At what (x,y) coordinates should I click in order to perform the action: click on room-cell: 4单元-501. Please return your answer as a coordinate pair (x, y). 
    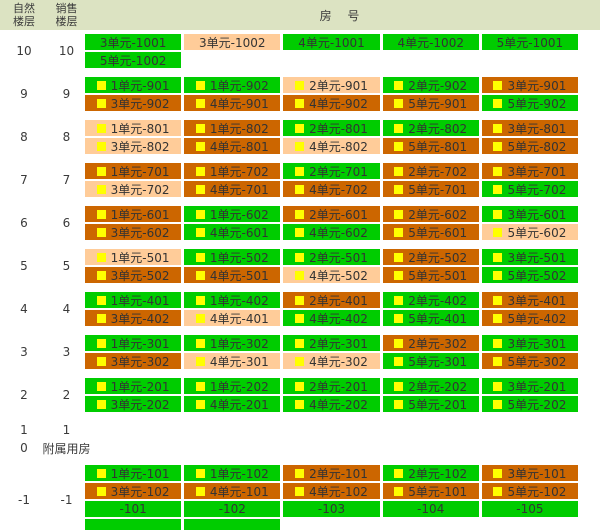
    Looking at the image, I should click on (232, 275).